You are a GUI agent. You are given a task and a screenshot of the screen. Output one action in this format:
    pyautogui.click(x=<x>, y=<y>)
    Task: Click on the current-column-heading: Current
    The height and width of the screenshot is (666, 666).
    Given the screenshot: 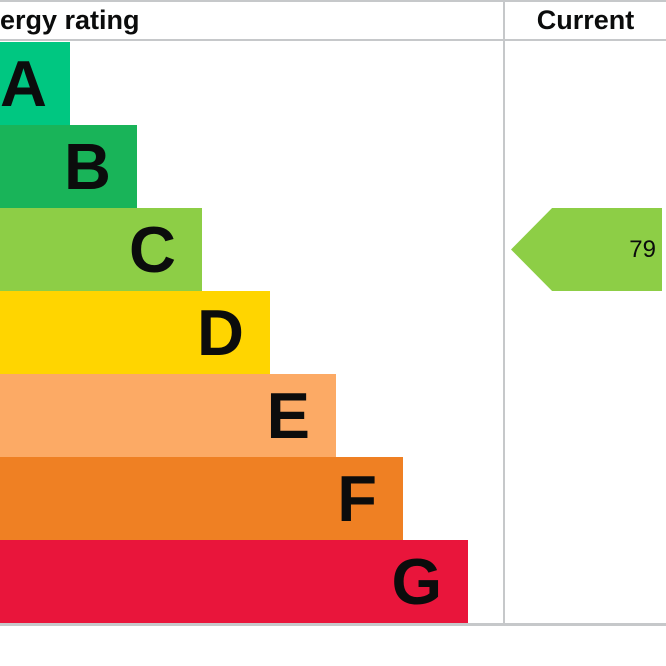 What is the action you would take?
    pyautogui.click(x=585, y=20)
    